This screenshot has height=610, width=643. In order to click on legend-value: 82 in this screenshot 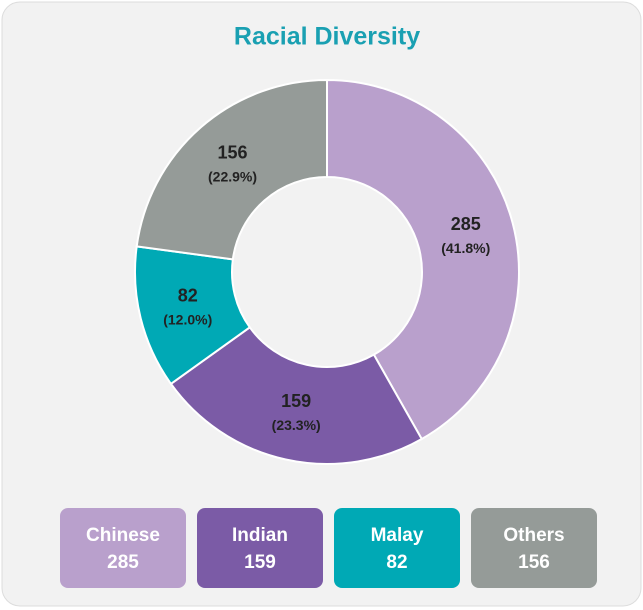, I will do `click(396, 562)`.